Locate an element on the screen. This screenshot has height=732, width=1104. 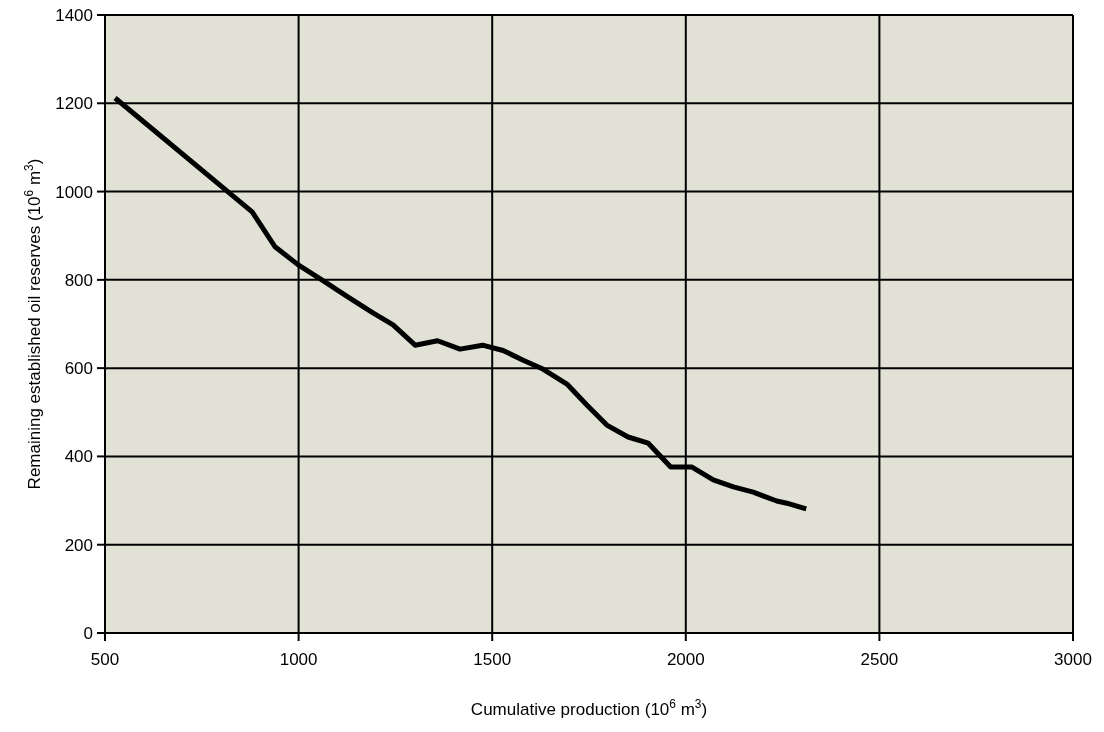
y-tick-label: 1200 is located at coordinates (74, 104).